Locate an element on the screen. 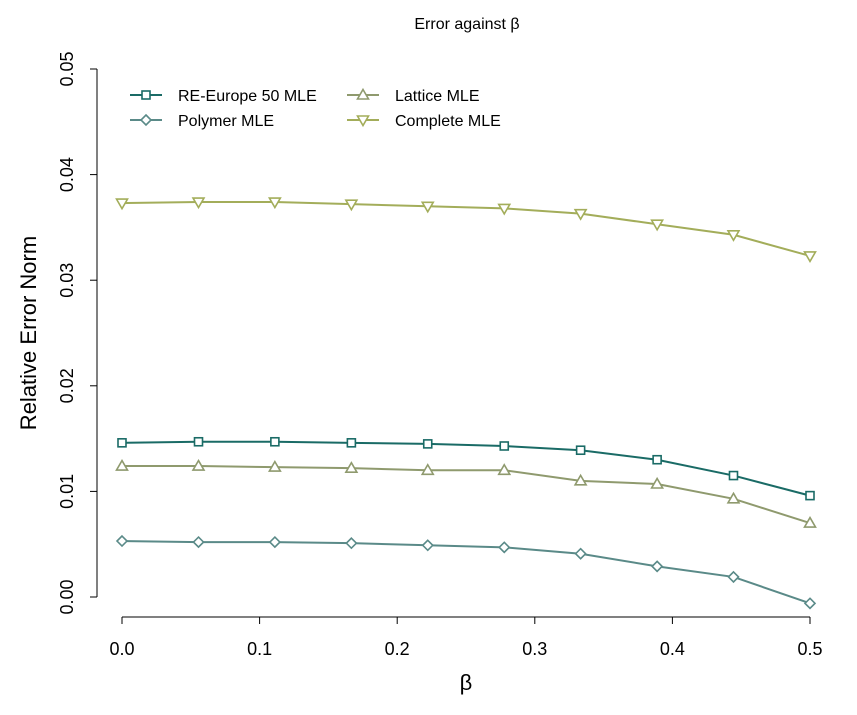 This screenshot has width=857, height=715. legend-label: Complete MLE is located at coordinates (448, 121).